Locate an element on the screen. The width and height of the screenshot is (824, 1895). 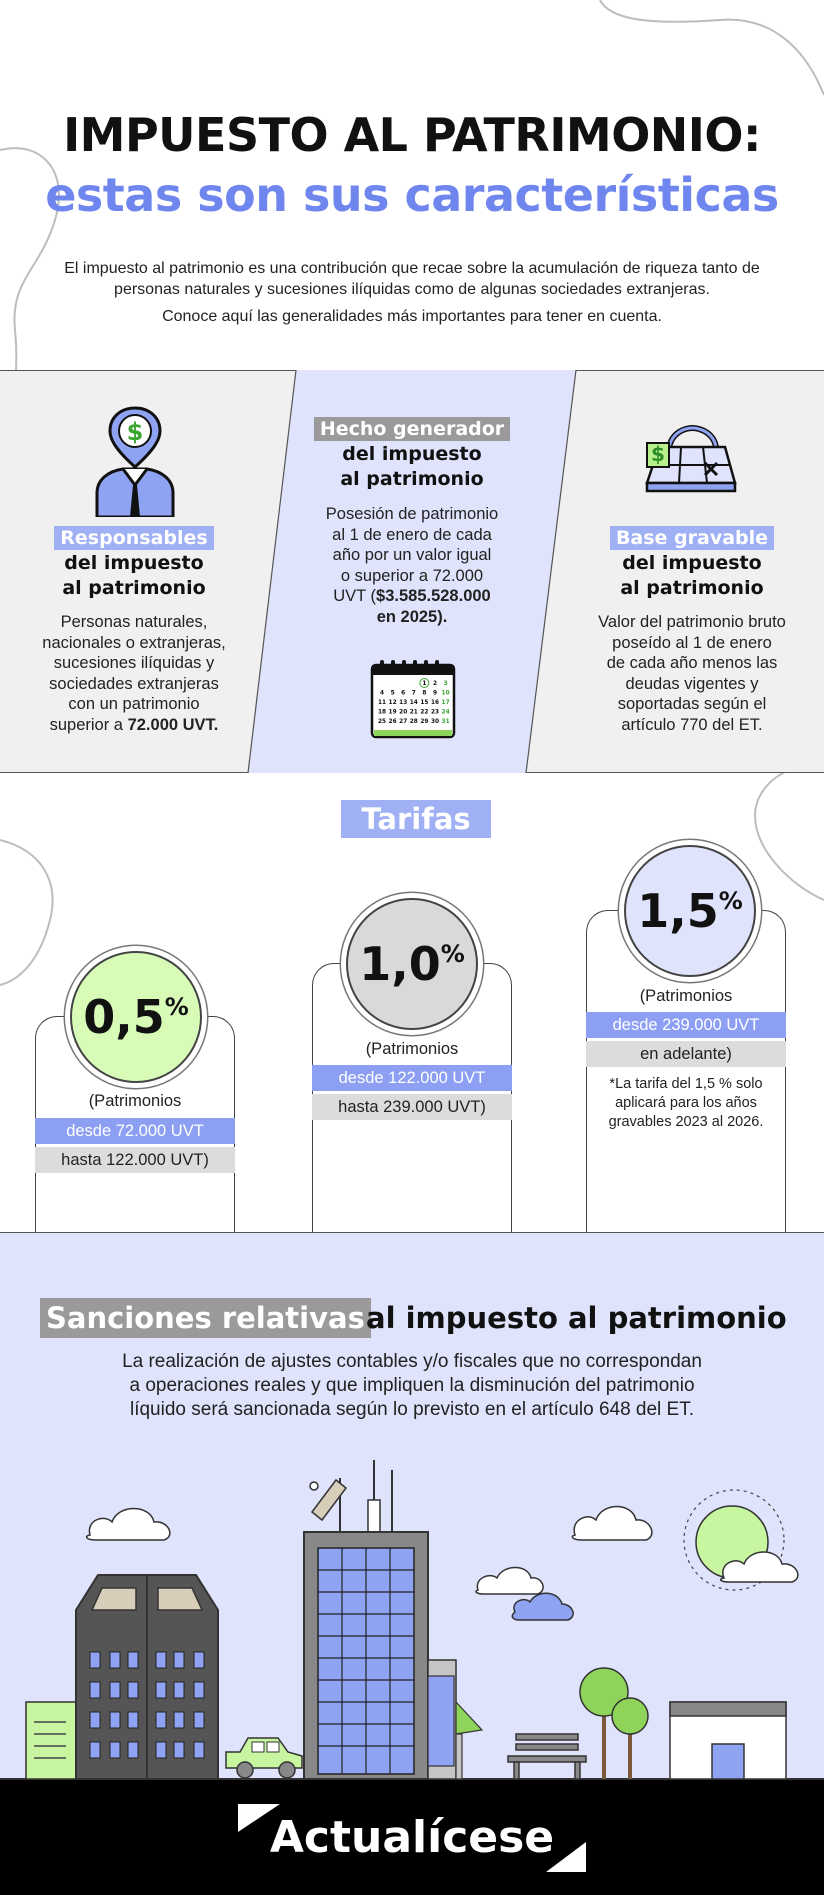
calendar-day: 5 is located at coordinates (393, 694).